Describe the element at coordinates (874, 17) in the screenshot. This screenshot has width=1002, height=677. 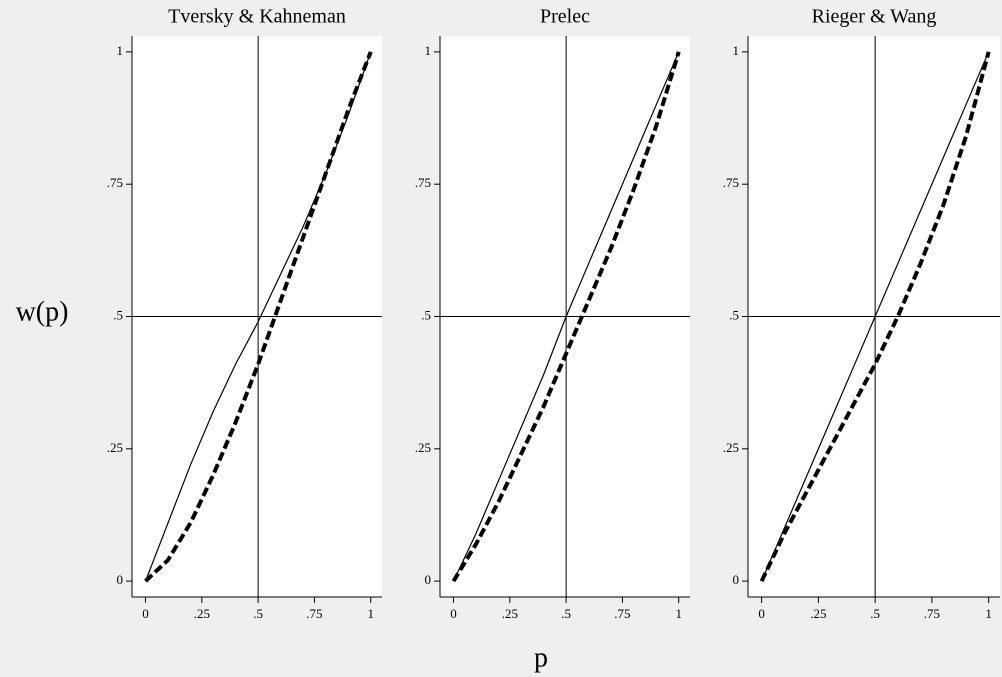
I see `panel-title: Rieger & Wang` at that location.